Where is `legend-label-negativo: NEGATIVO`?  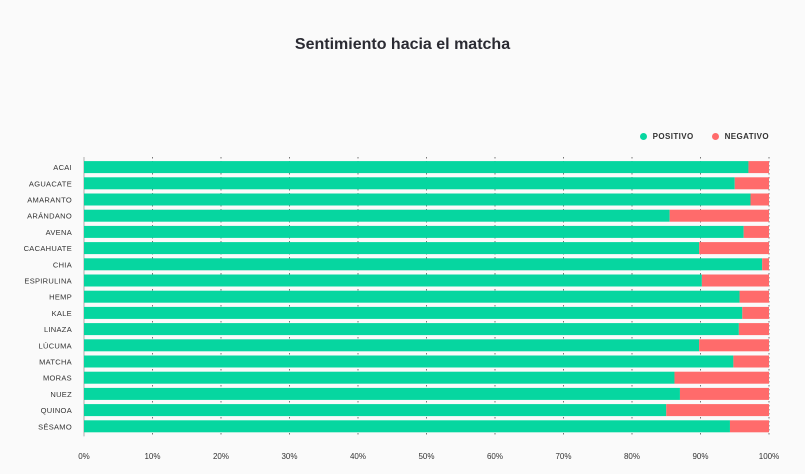 legend-label-negativo: NEGATIVO is located at coordinates (746, 136).